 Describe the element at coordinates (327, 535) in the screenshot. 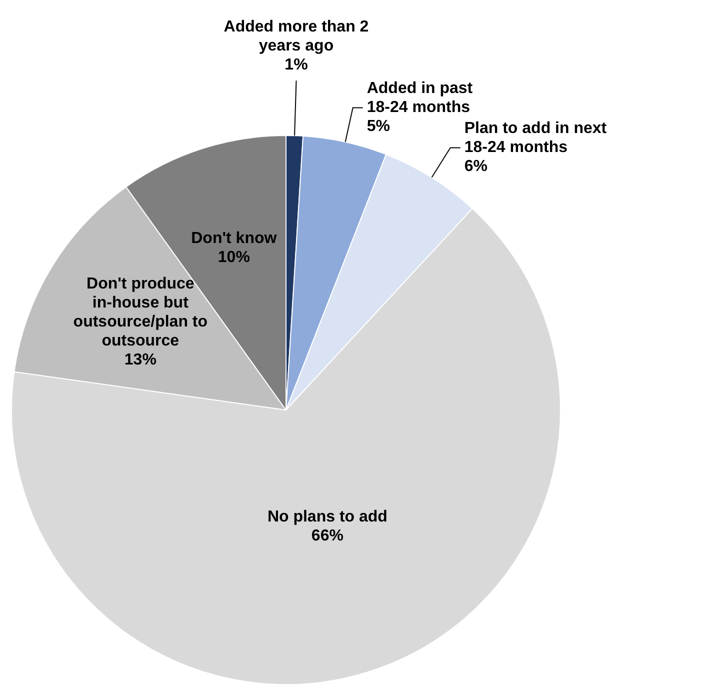

I see `data-label: 66%` at that location.